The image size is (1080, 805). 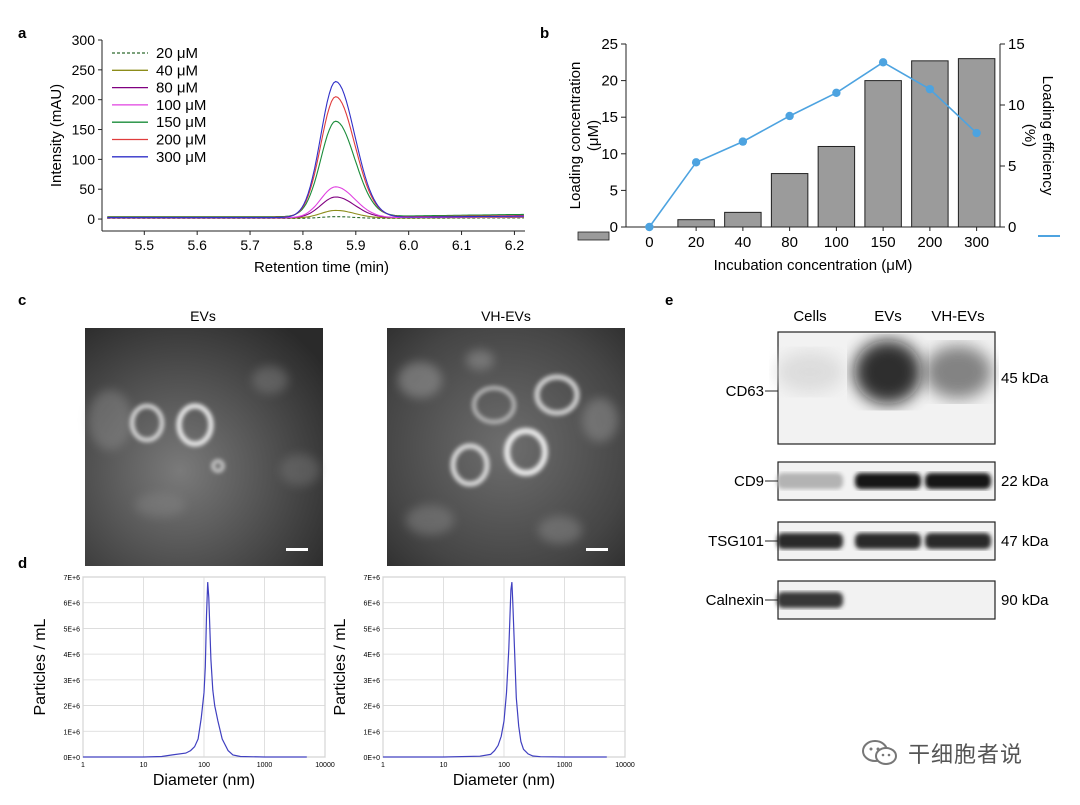 What do you see at coordinates (966, 755) in the screenshot?
I see `watermark-text: 干细胞者说` at bounding box center [966, 755].